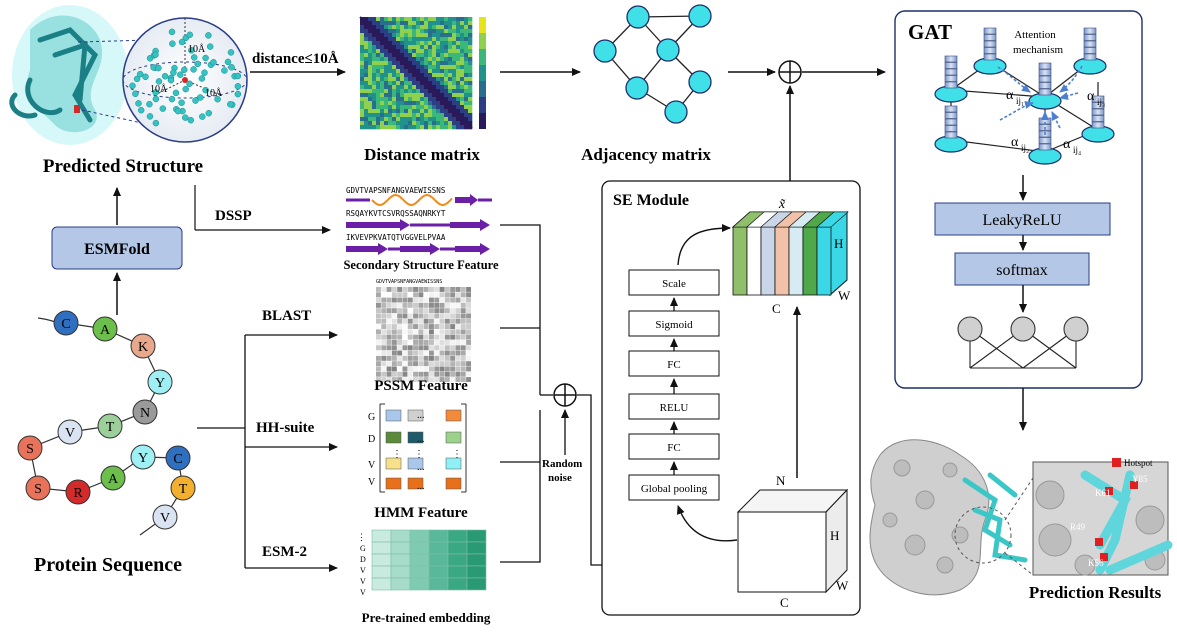  What do you see at coordinates (1140, 479) in the screenshot?
I see `hotspot-res-1: Y85` at bounding box center [1140, 479].